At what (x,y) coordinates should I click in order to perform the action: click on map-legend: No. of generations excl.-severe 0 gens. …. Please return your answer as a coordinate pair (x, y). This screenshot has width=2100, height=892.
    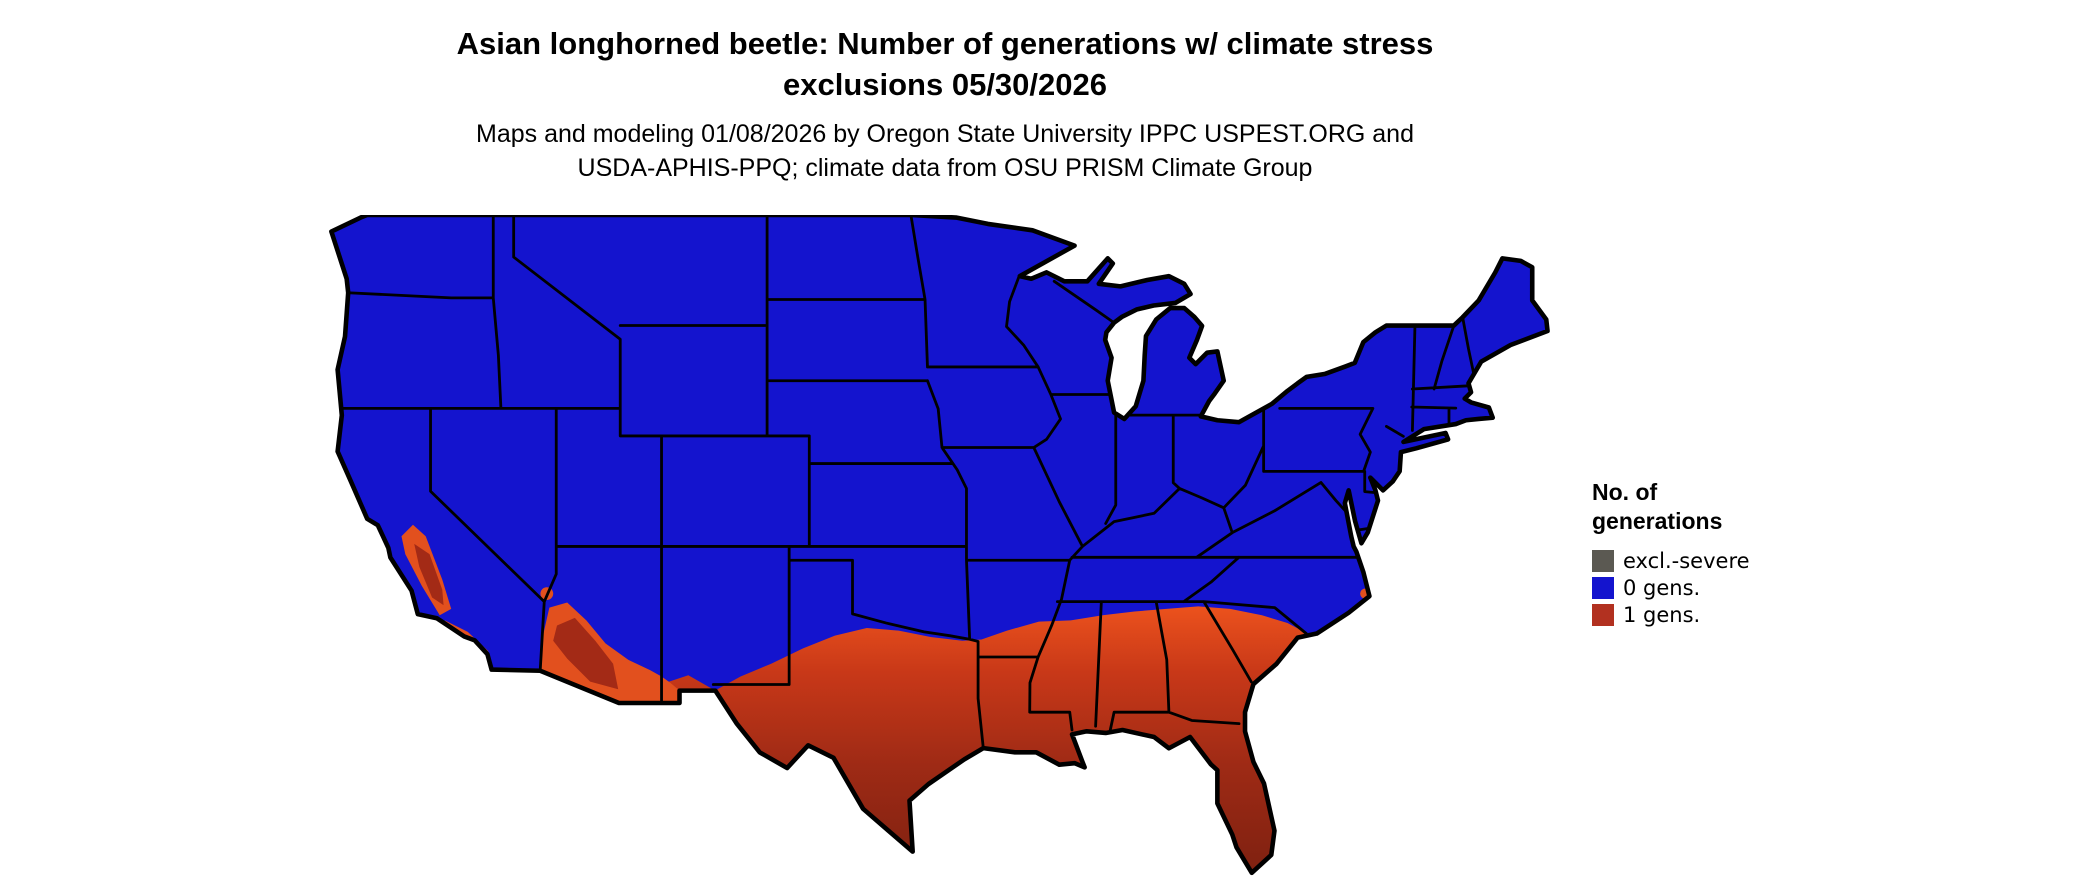
    Looking at the image, I should click on (1712, 553).